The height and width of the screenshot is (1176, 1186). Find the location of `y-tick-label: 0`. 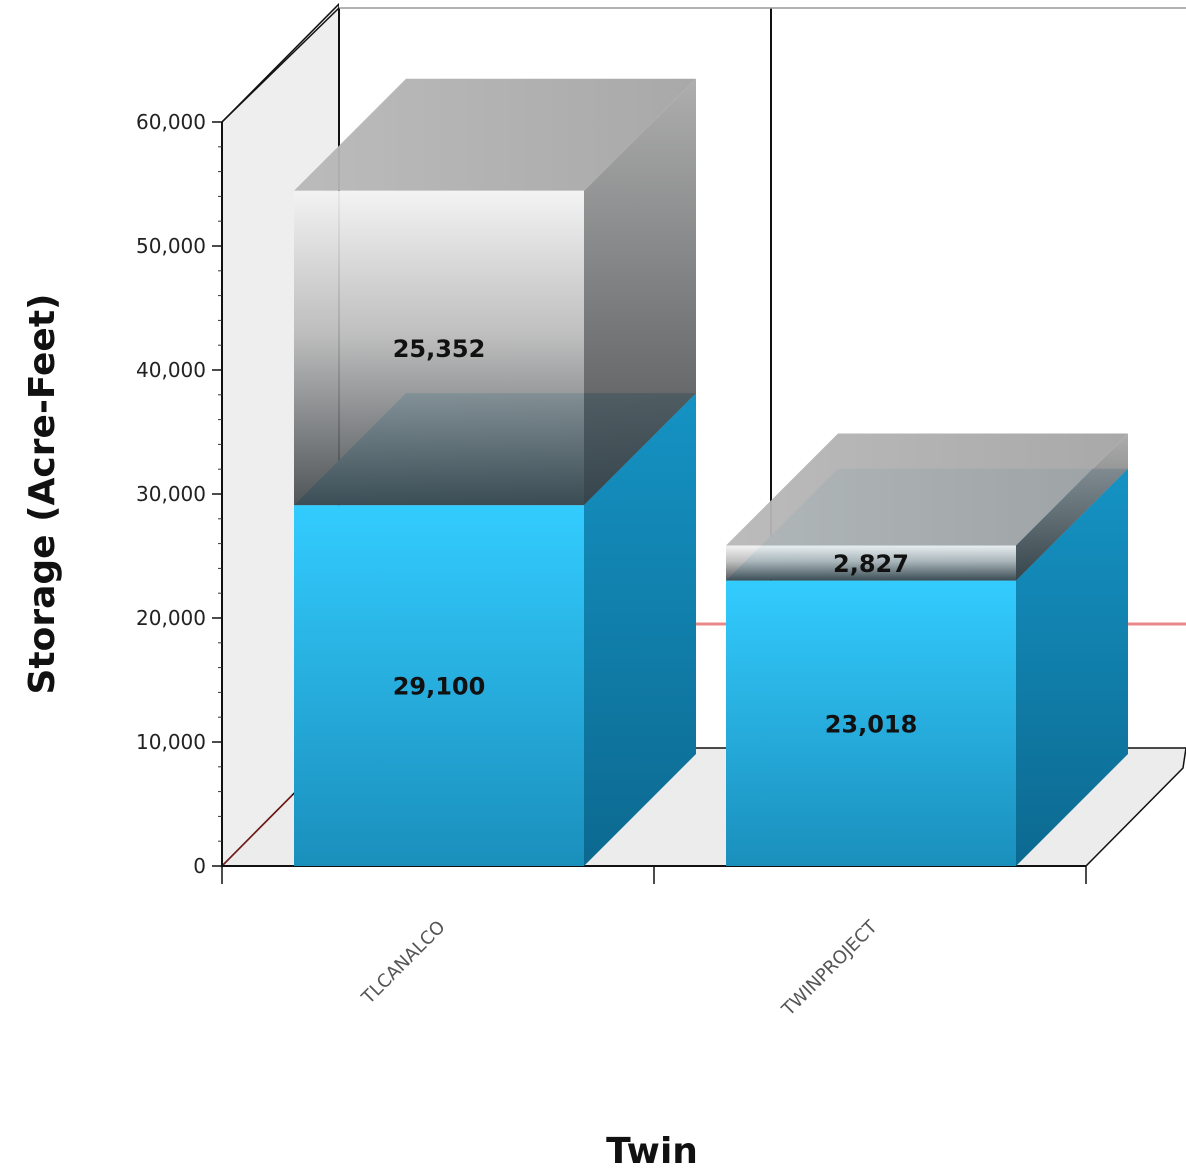

y-tick-label: 0 is located at coordinates (199, 866).